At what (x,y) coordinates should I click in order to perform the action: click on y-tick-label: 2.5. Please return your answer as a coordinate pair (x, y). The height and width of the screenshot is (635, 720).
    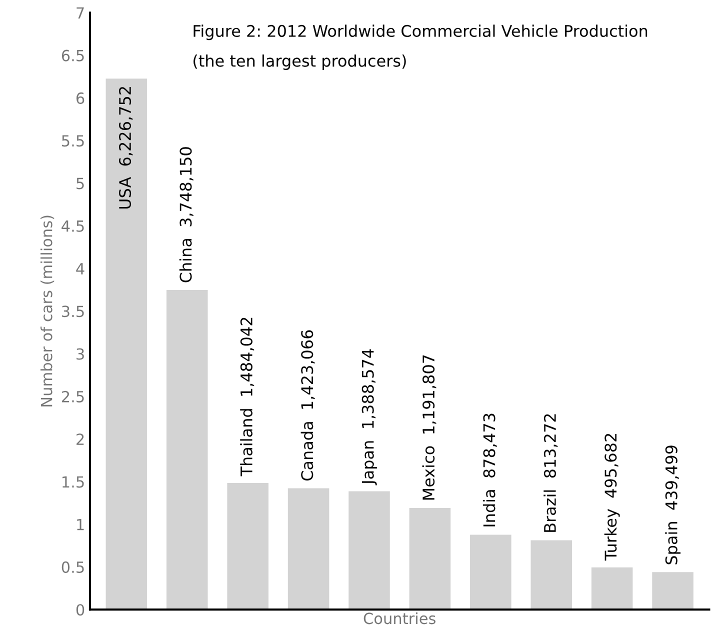
    Looking at the image, I should click on (73, 396).